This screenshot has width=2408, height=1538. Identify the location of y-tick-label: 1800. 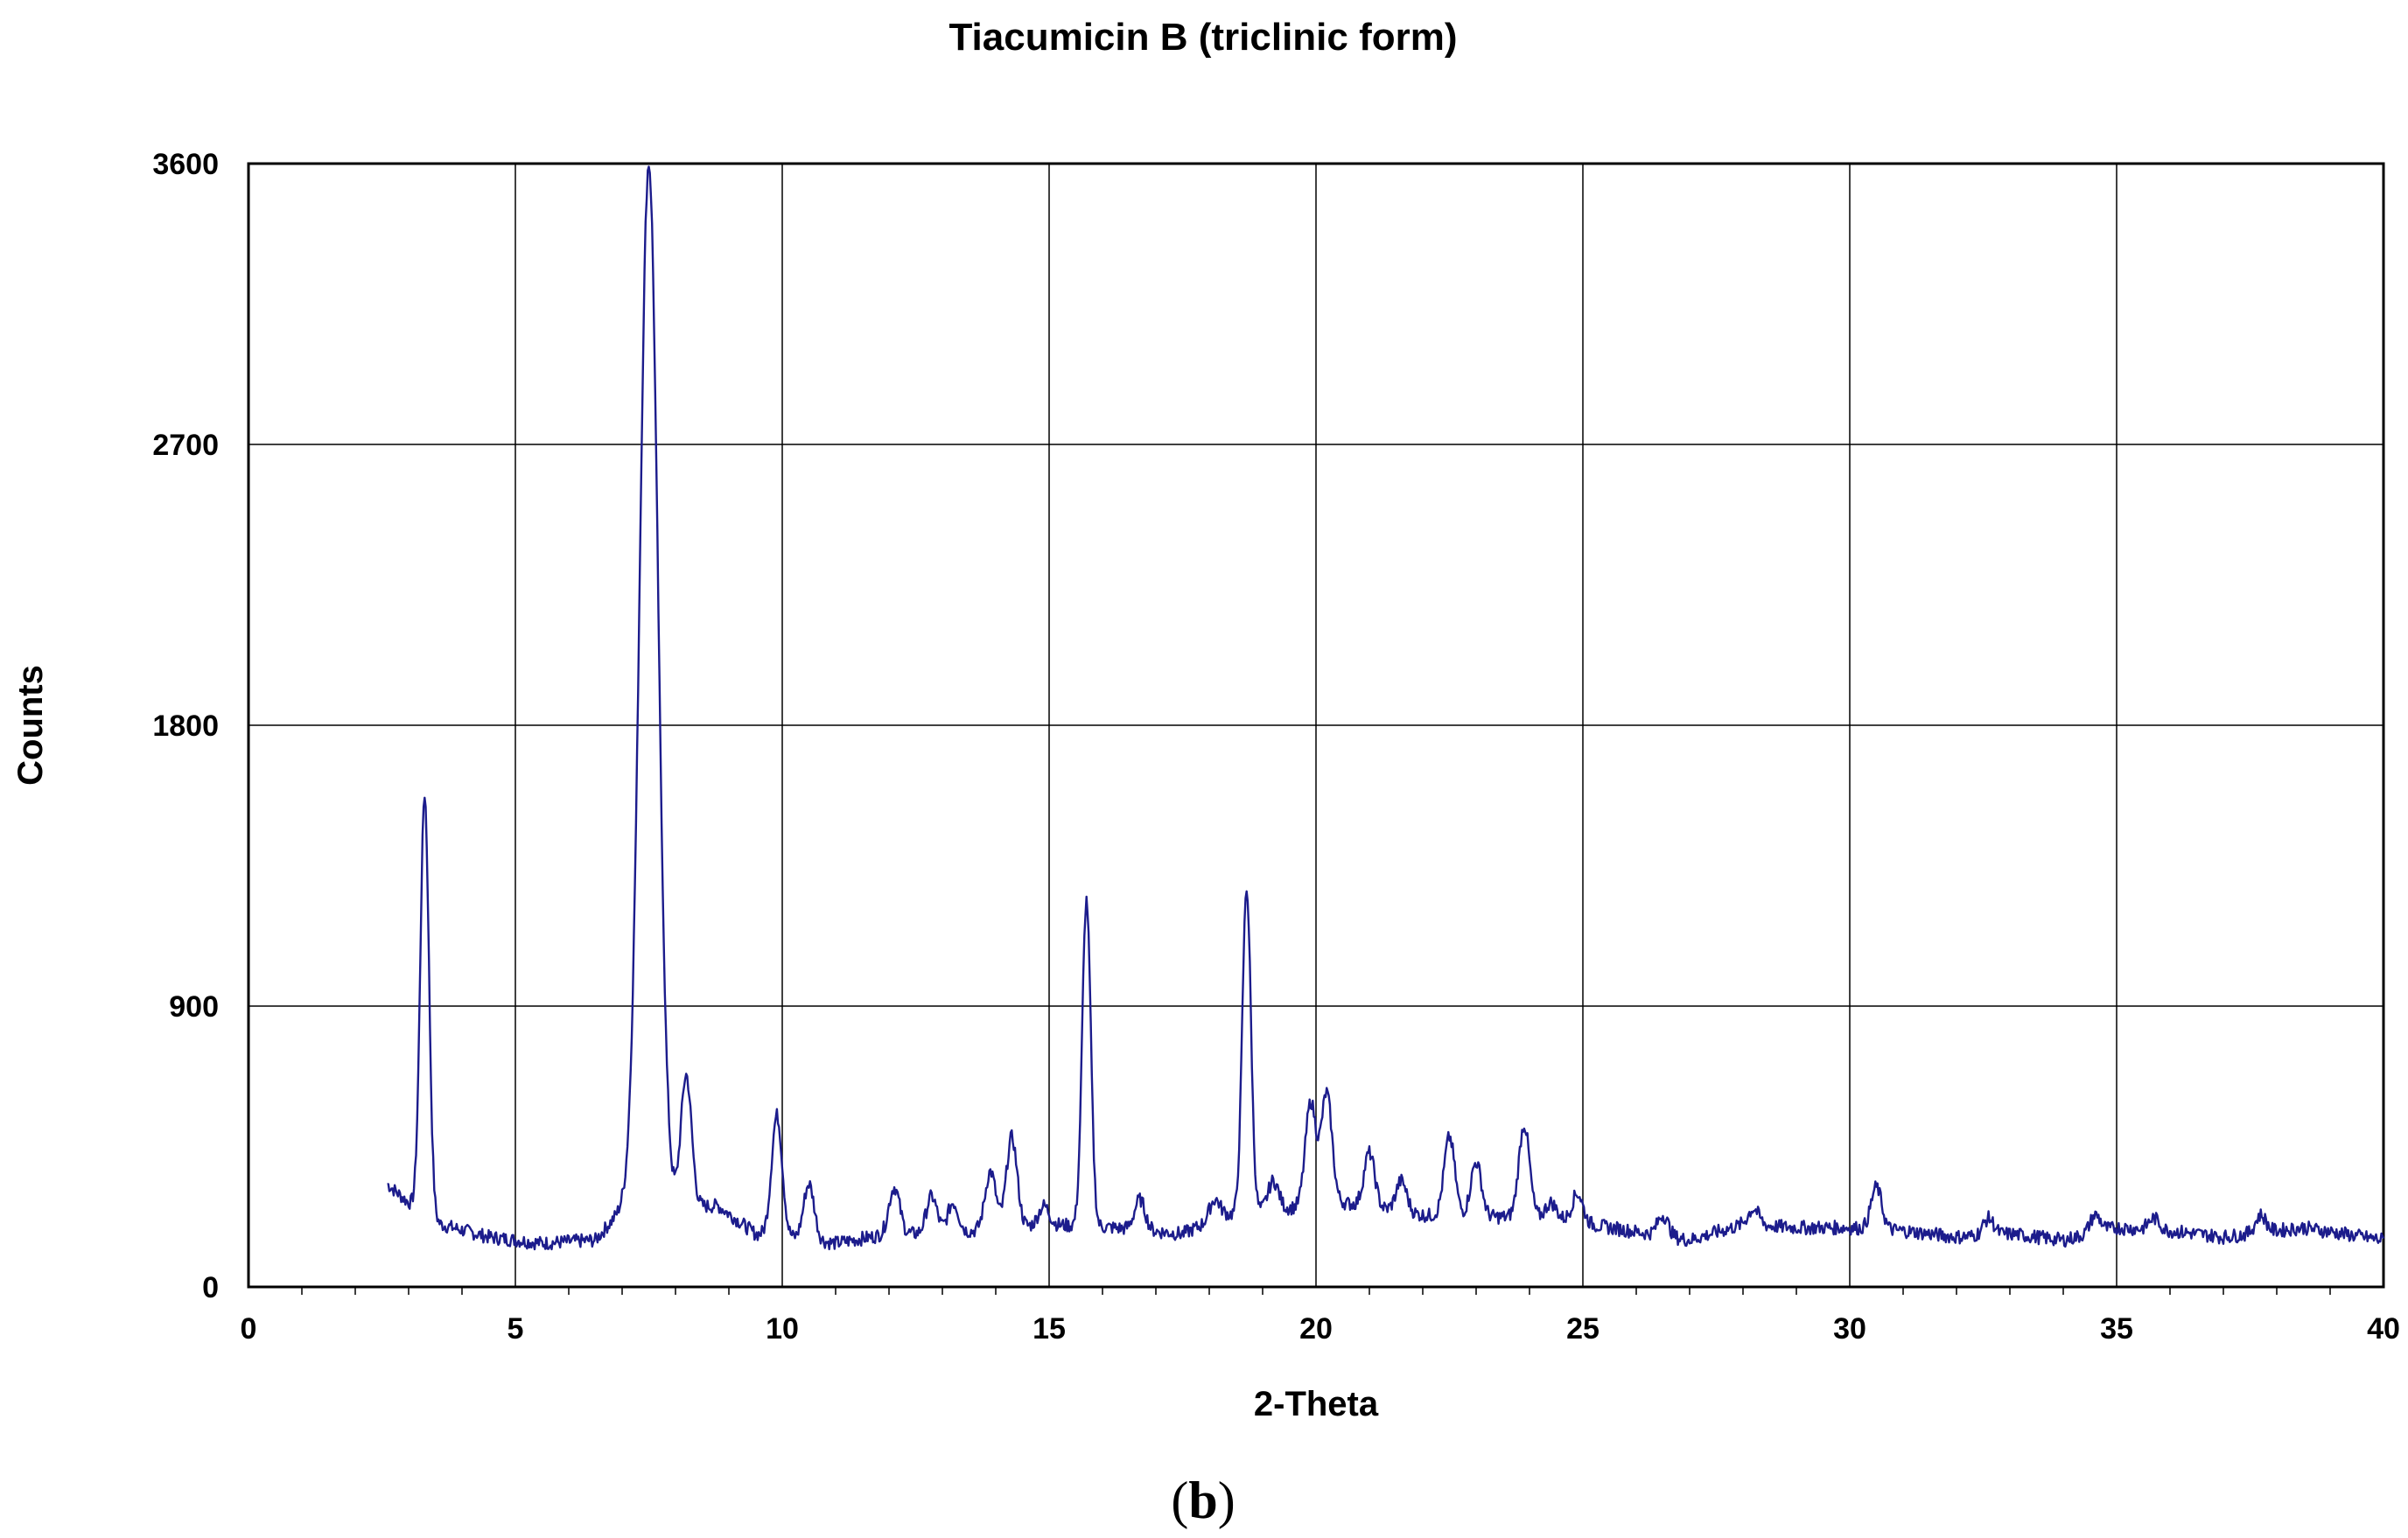
(185, 726).